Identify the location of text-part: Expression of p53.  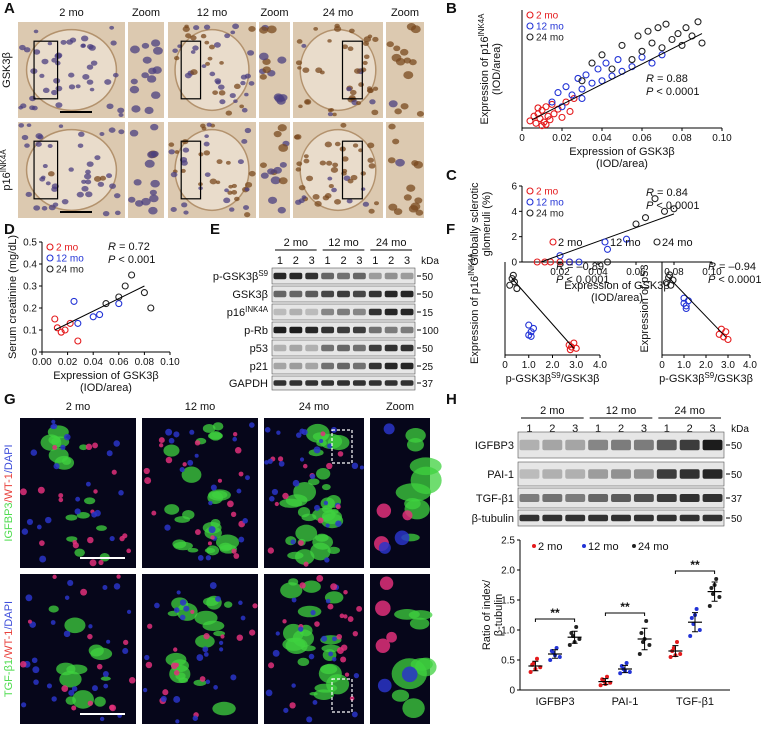
(645, 308).